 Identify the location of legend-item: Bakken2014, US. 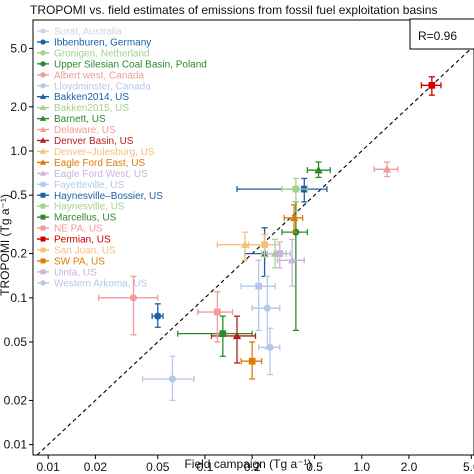
(83, 97).